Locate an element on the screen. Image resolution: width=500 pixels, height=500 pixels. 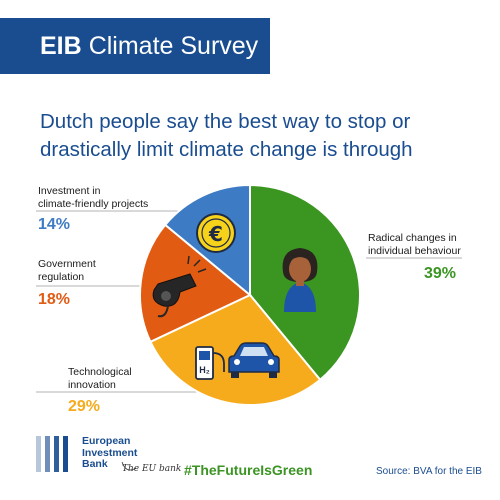
pct-radical-changes: 39% is located at coordinates (440, 273).